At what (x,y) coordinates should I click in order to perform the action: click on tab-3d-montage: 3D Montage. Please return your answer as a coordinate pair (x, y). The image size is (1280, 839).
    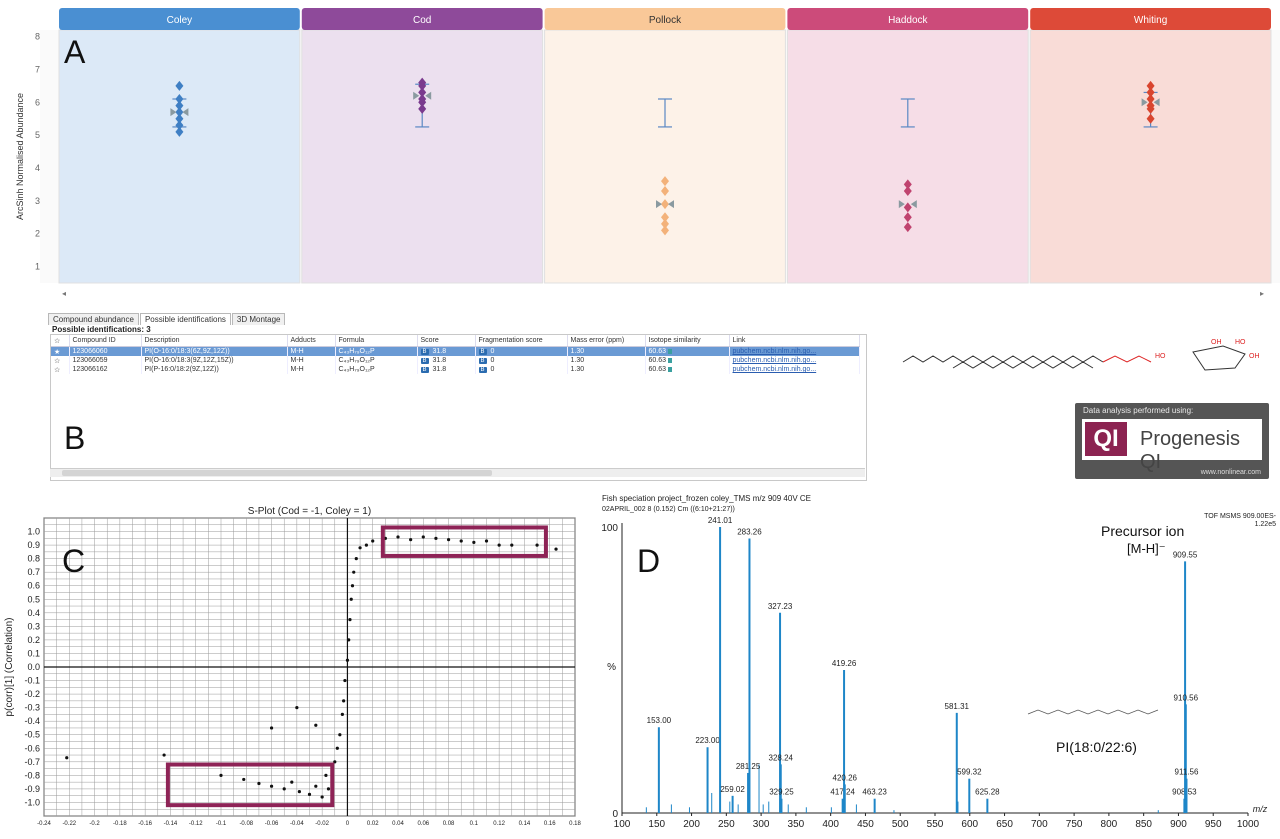
    Looking at the image, I should click on (258, 319).